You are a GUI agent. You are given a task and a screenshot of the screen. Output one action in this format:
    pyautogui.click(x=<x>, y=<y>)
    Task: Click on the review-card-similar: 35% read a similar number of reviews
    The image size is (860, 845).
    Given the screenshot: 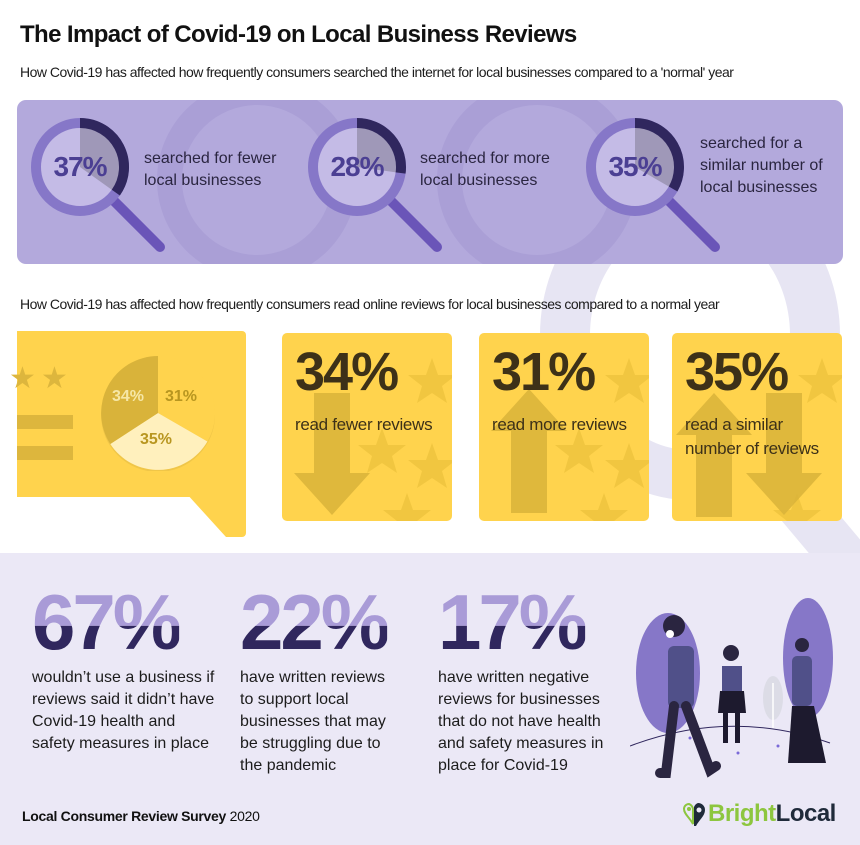 What is the action you would take?
    pyautogui.click(x=757, y=427)
    